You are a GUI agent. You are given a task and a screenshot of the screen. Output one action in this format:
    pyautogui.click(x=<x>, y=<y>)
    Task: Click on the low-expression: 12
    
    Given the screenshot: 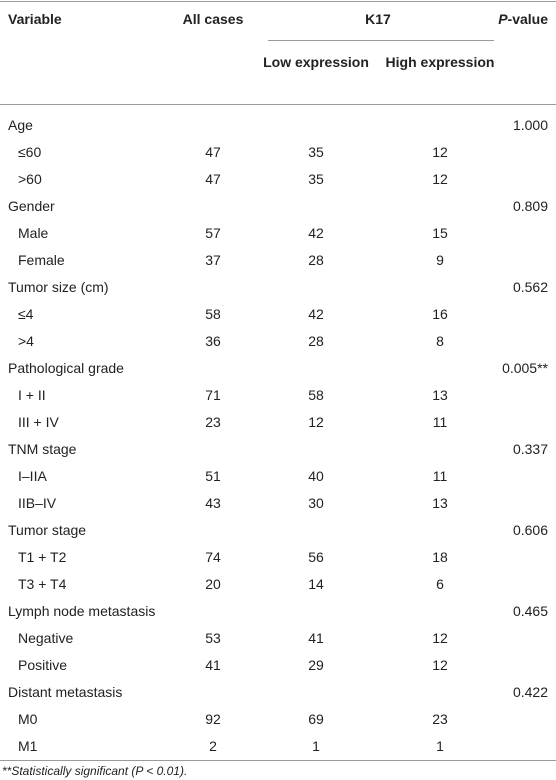 What is the action you would take?
    pyautogui.click(x=316, y=422)
    